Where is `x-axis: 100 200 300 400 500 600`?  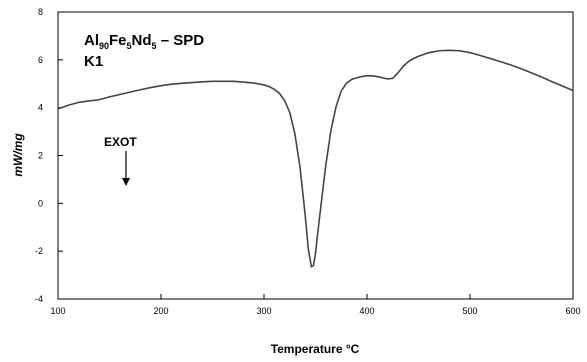
x-axis: 100 200 300 400 500 600 is located at coordinates (315, 305).